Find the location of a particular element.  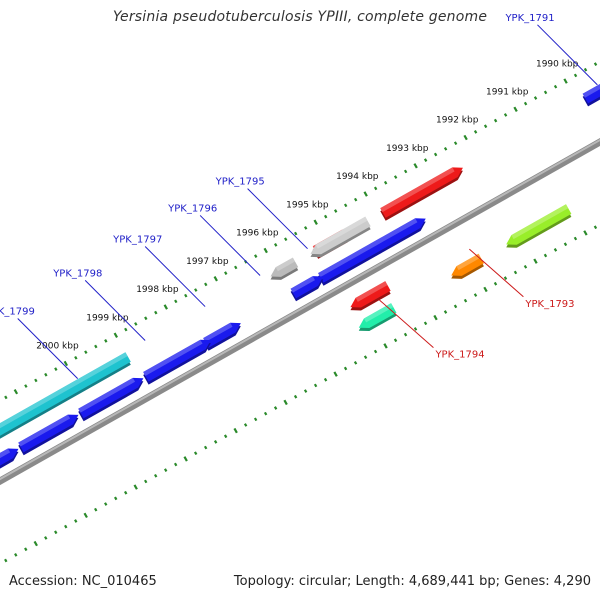

gene-label-ypk_1797: YPK_1797 is located at coordinates (159, 271).